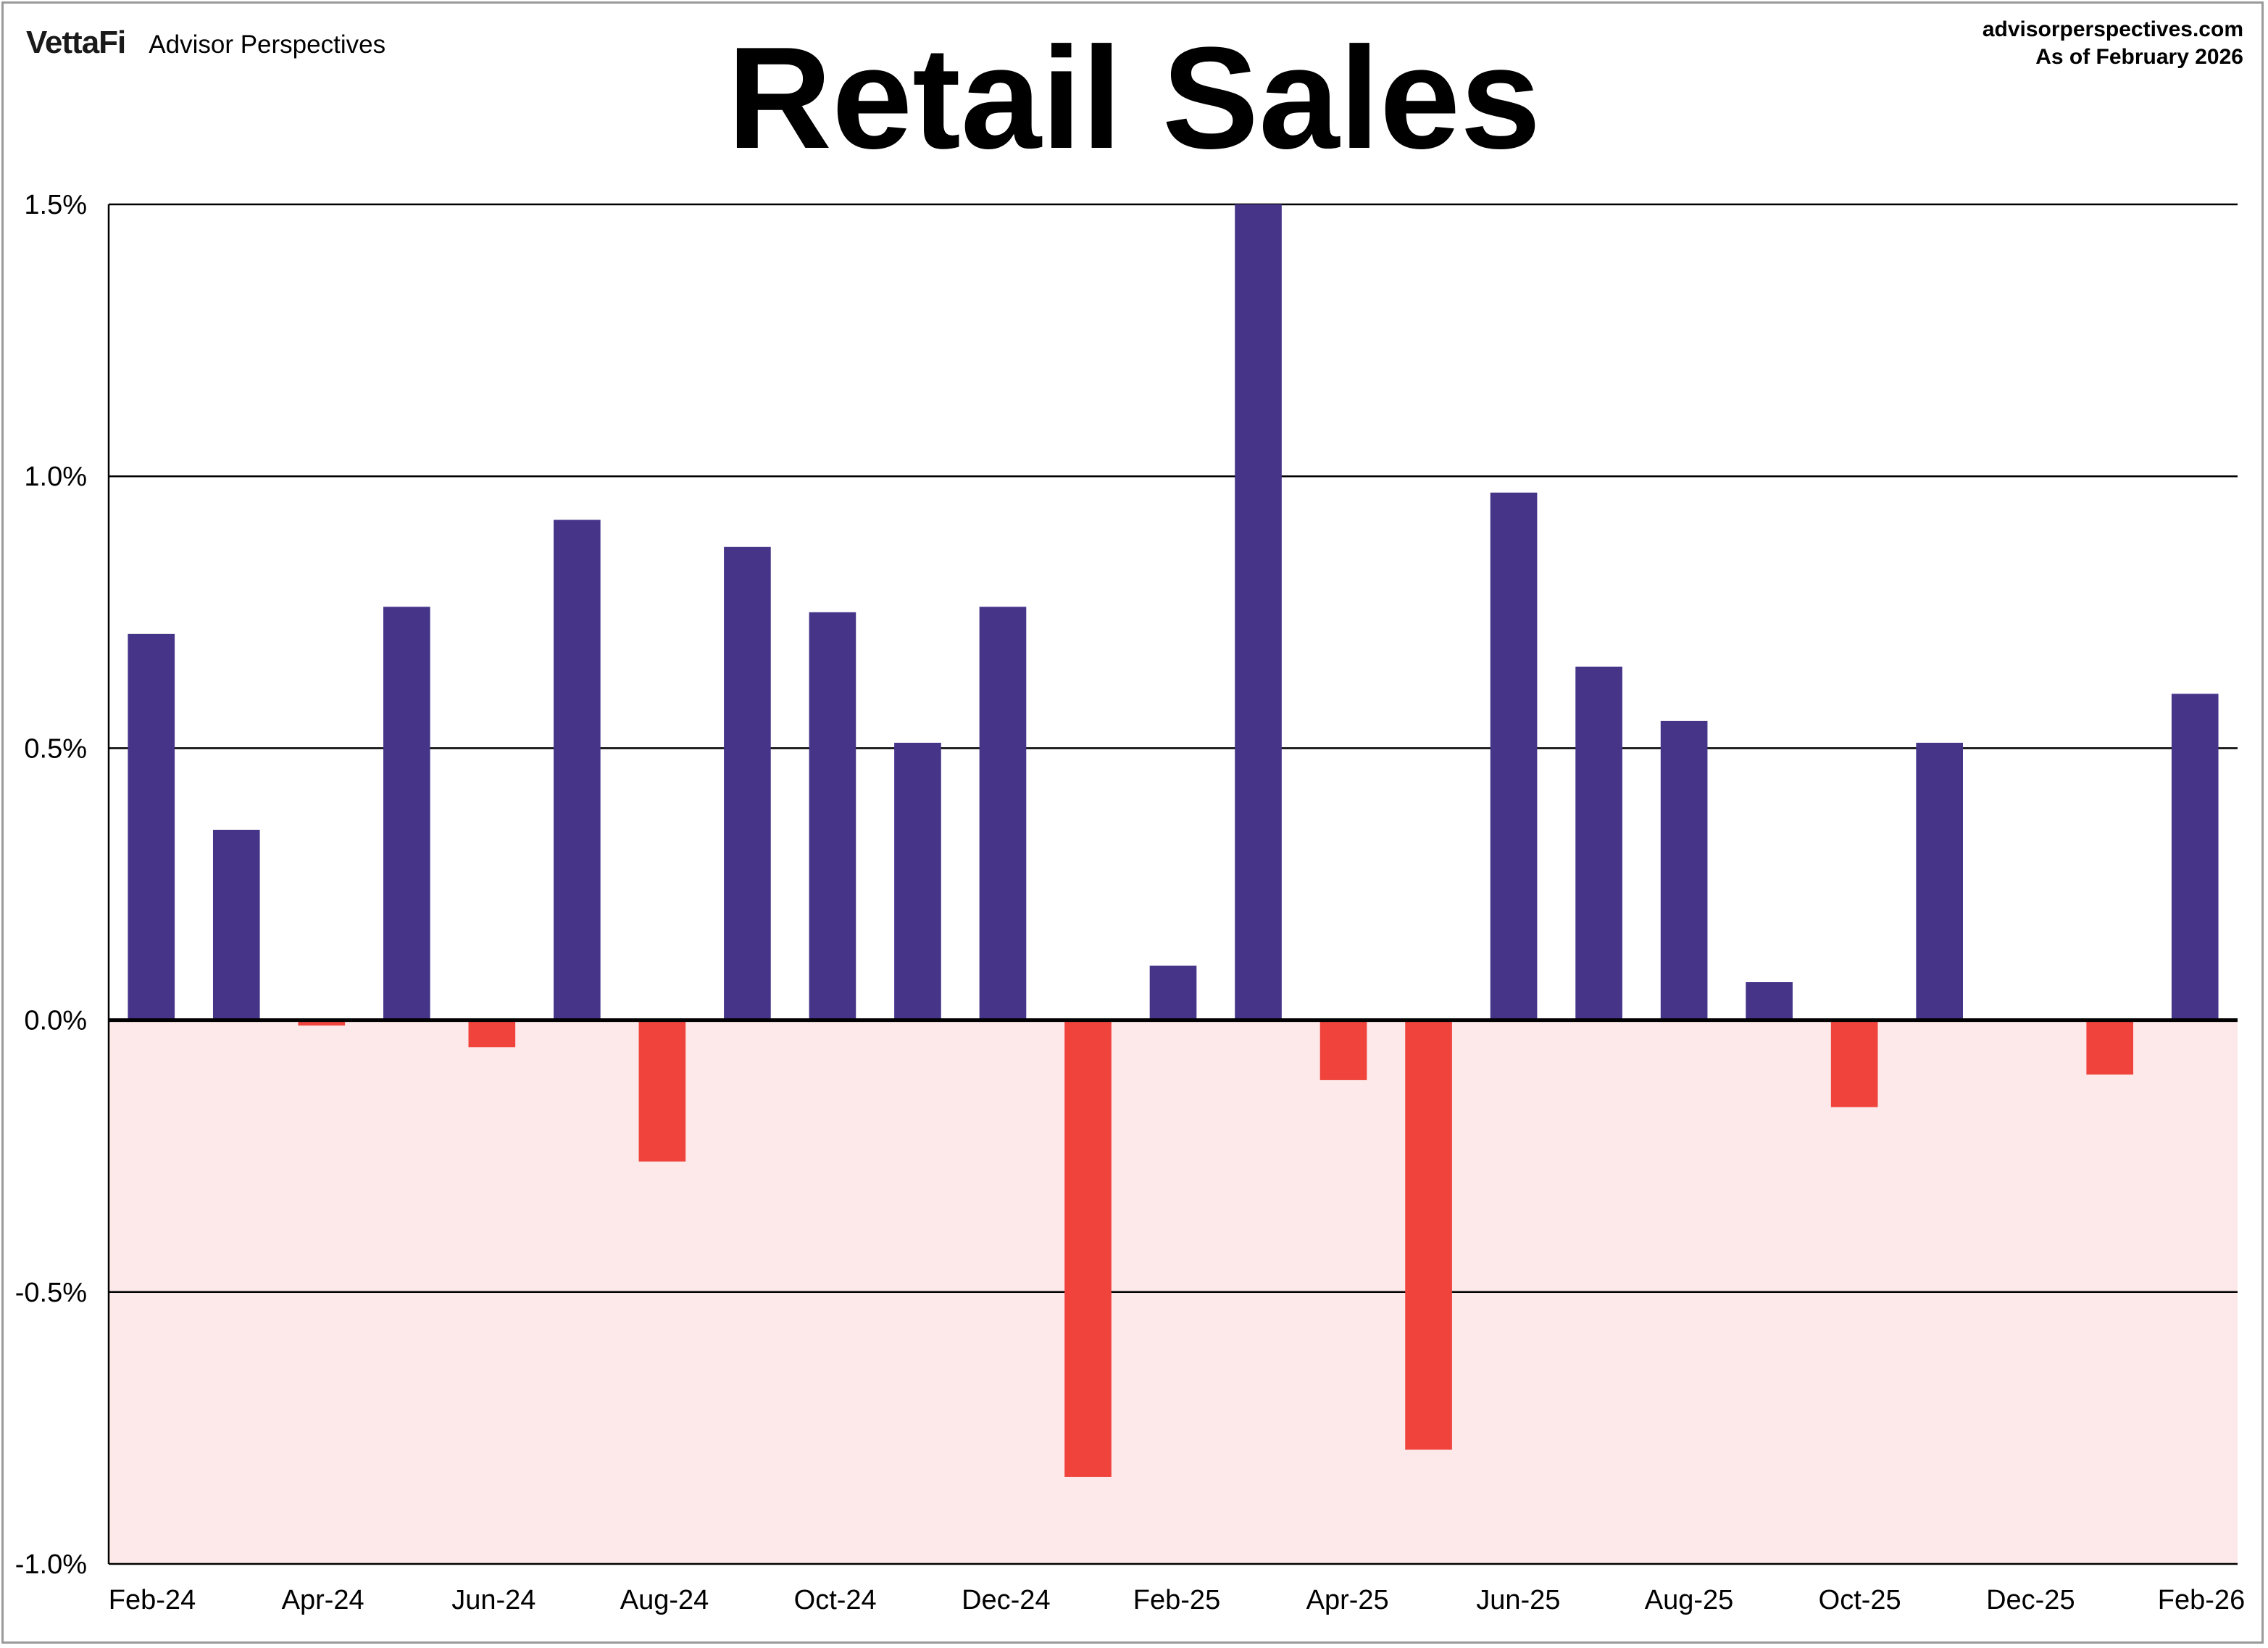 The height and width of the screenshot is (1648, 2268). I want to click on x-tick-label: Feb-26, so click(2202, 1600).